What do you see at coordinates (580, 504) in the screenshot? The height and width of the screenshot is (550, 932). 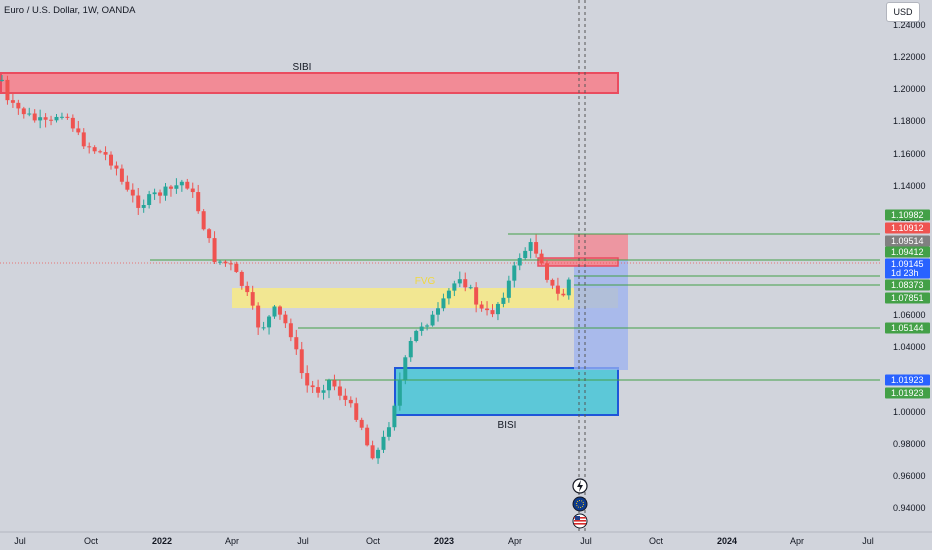 I see `eu-flag-icon` at bounding box center [580, 504].